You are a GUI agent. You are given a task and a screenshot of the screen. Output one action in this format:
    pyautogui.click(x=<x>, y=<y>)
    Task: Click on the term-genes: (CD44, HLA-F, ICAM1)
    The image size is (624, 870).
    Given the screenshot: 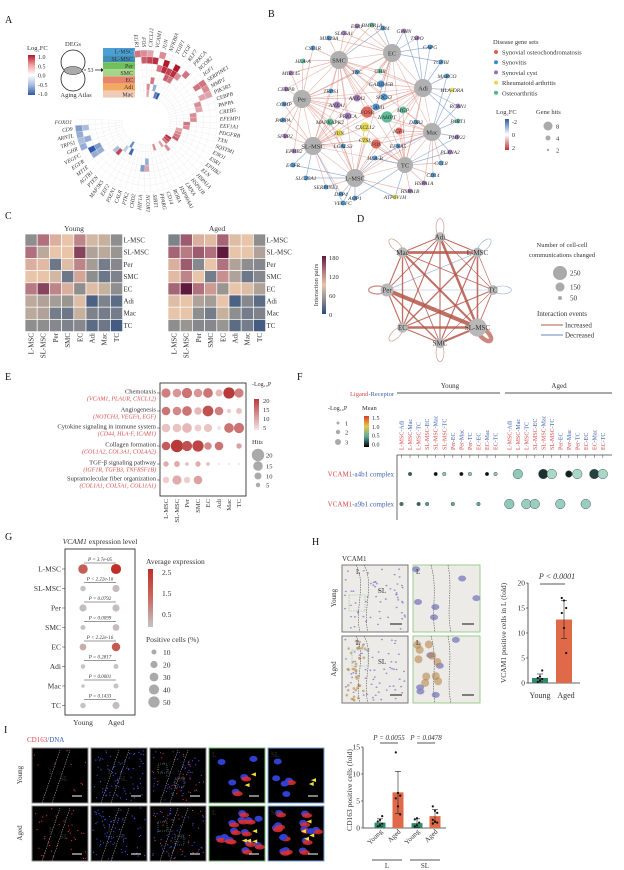 What is the action you would take?
    pyautogui.click(x=127, y=434)
    